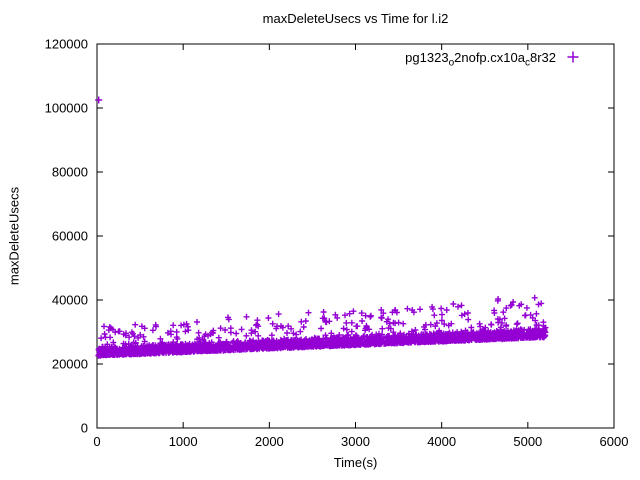 The height and width of the screenshot is (480, 640). I want to click on legend-label-part: pg1323, so click(427, 57).